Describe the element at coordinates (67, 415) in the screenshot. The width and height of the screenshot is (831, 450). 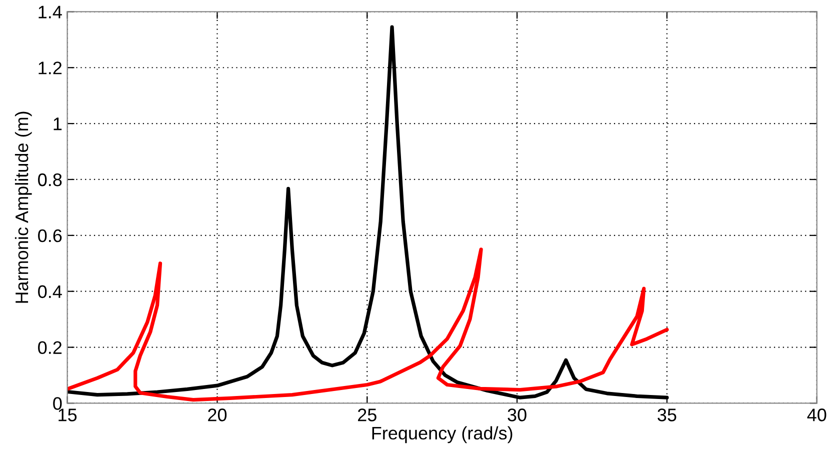
I see `x-tick-label: 15` at that location.